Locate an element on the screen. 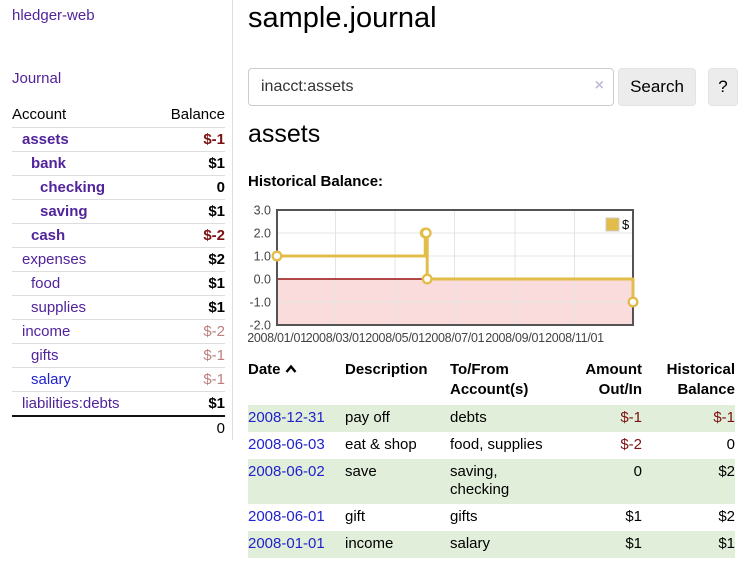  account-link-saving: saving is located at coordinates (64, 211).